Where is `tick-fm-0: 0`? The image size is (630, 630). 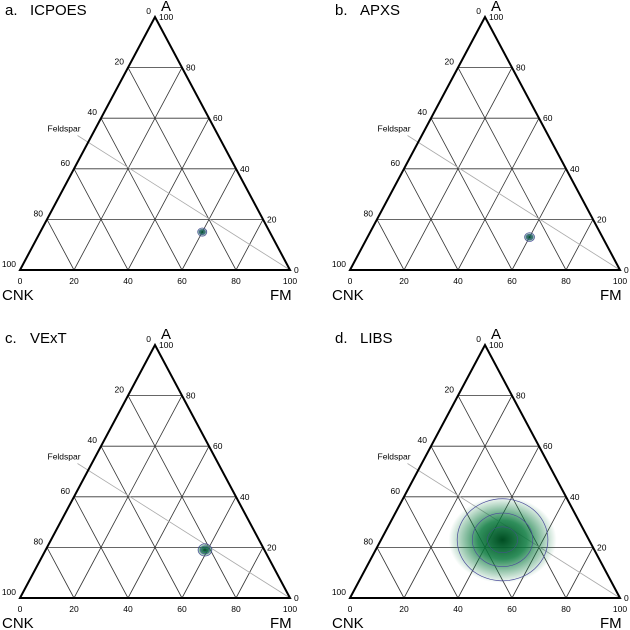 tick-fm-0: 0 is located at coordinates (20, 281).